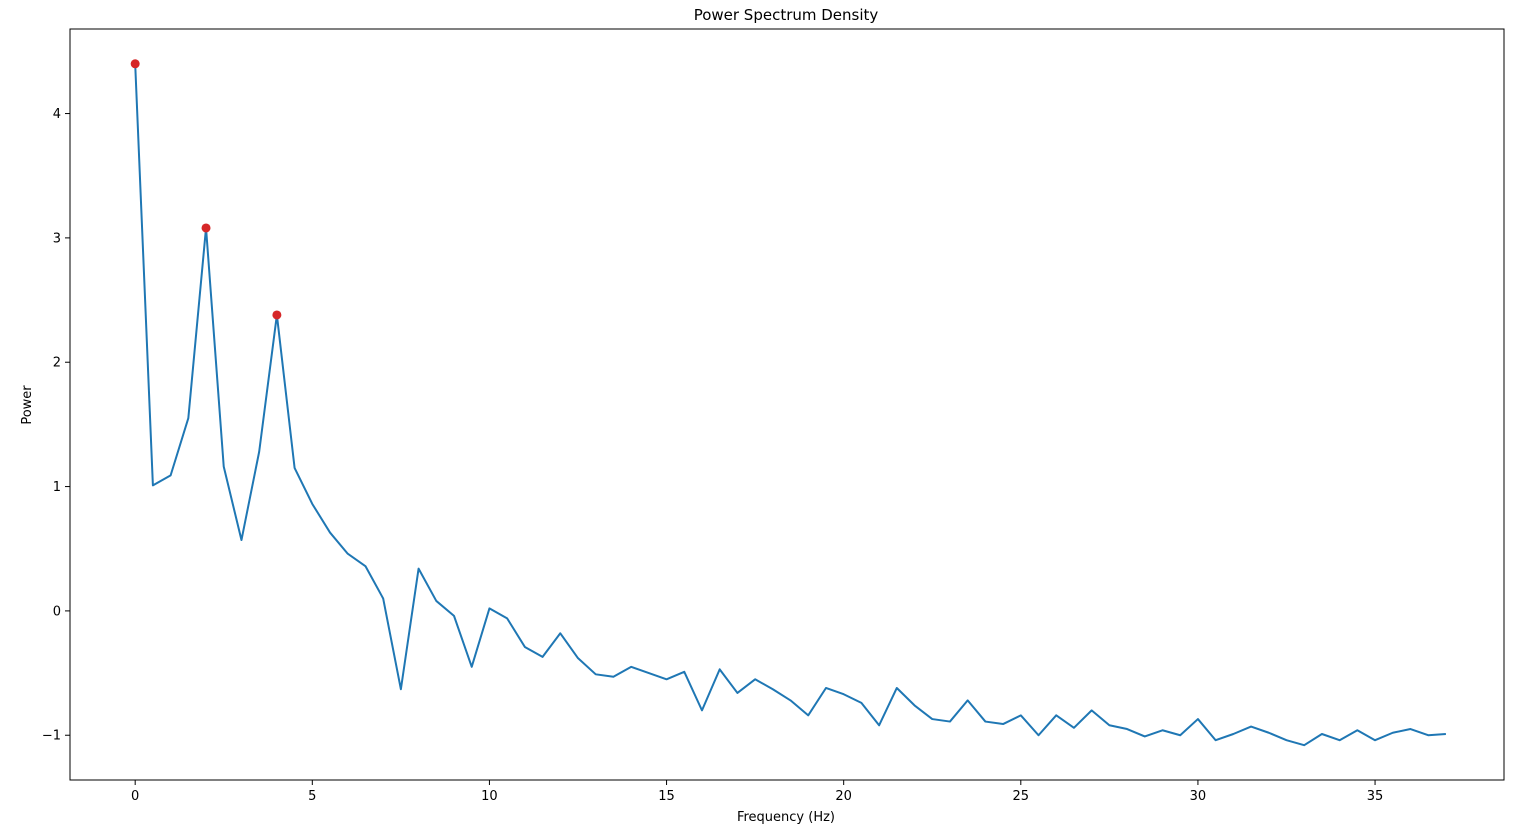 This screenshot has width=1540, height=834. What do you see at coordinates (757, 792) in the screenshot?
I see `x-axis: 0 5 10 15 20 25 30 35` at bounding box center [757, 792].